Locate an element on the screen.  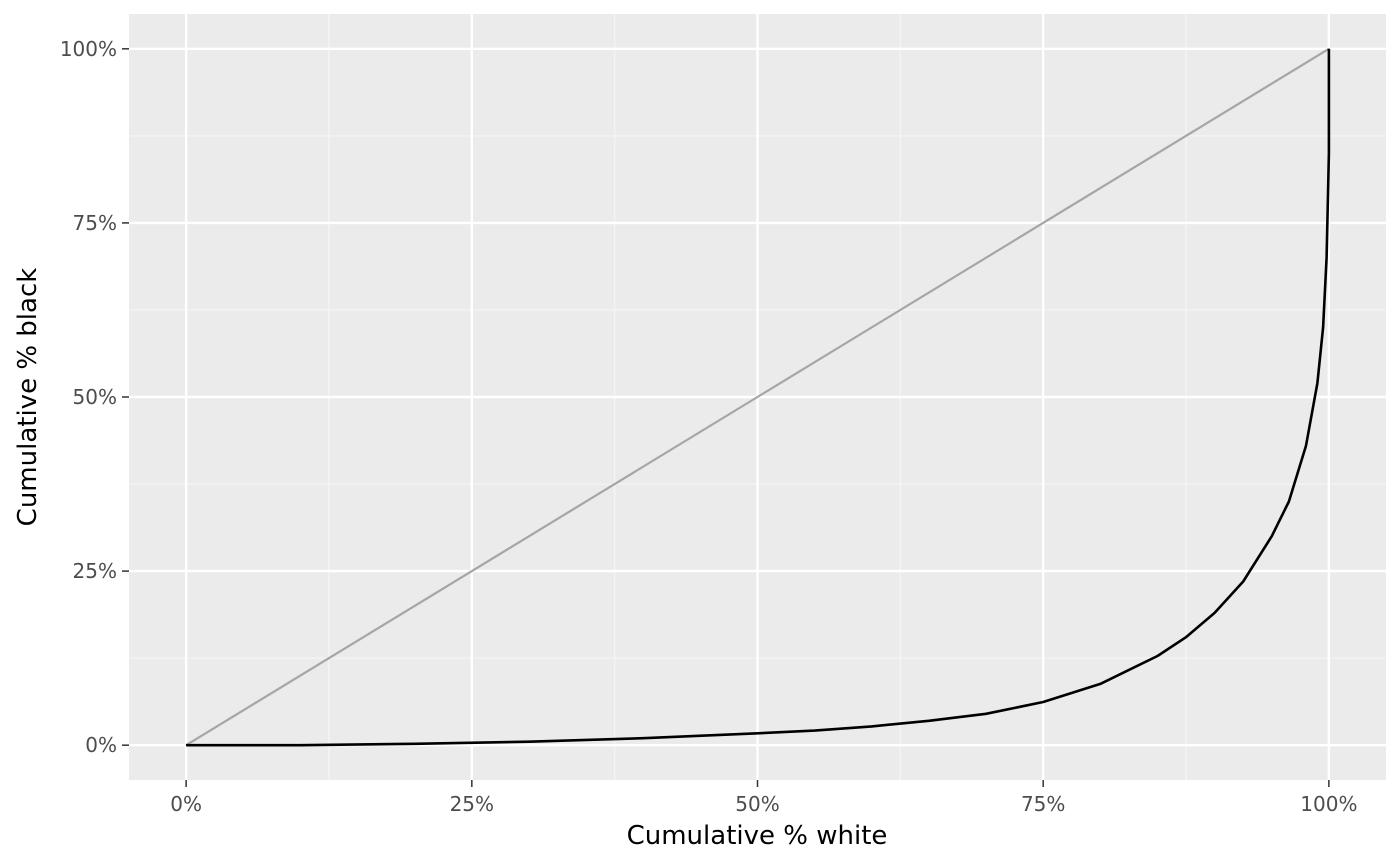
x-tick-label: 0% is located at coordinates (186, 804).